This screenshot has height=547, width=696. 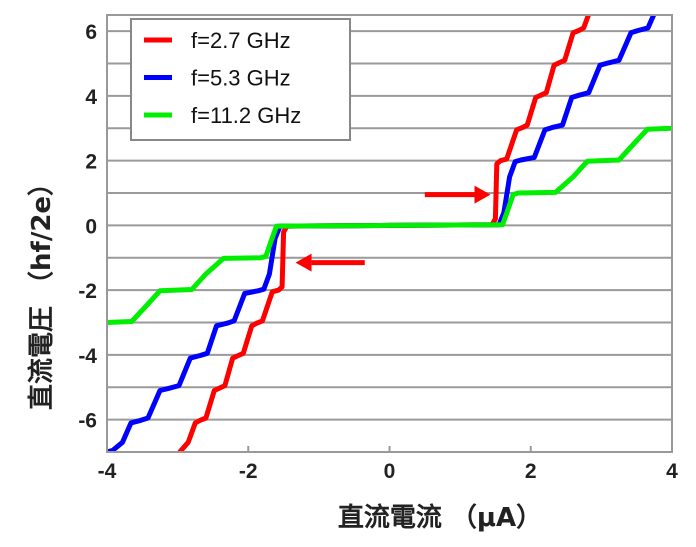 What do you see at coordinates (91, 97) in the screenshot?
I see `y-tick-label: 4` at bounding box center [91, 97].